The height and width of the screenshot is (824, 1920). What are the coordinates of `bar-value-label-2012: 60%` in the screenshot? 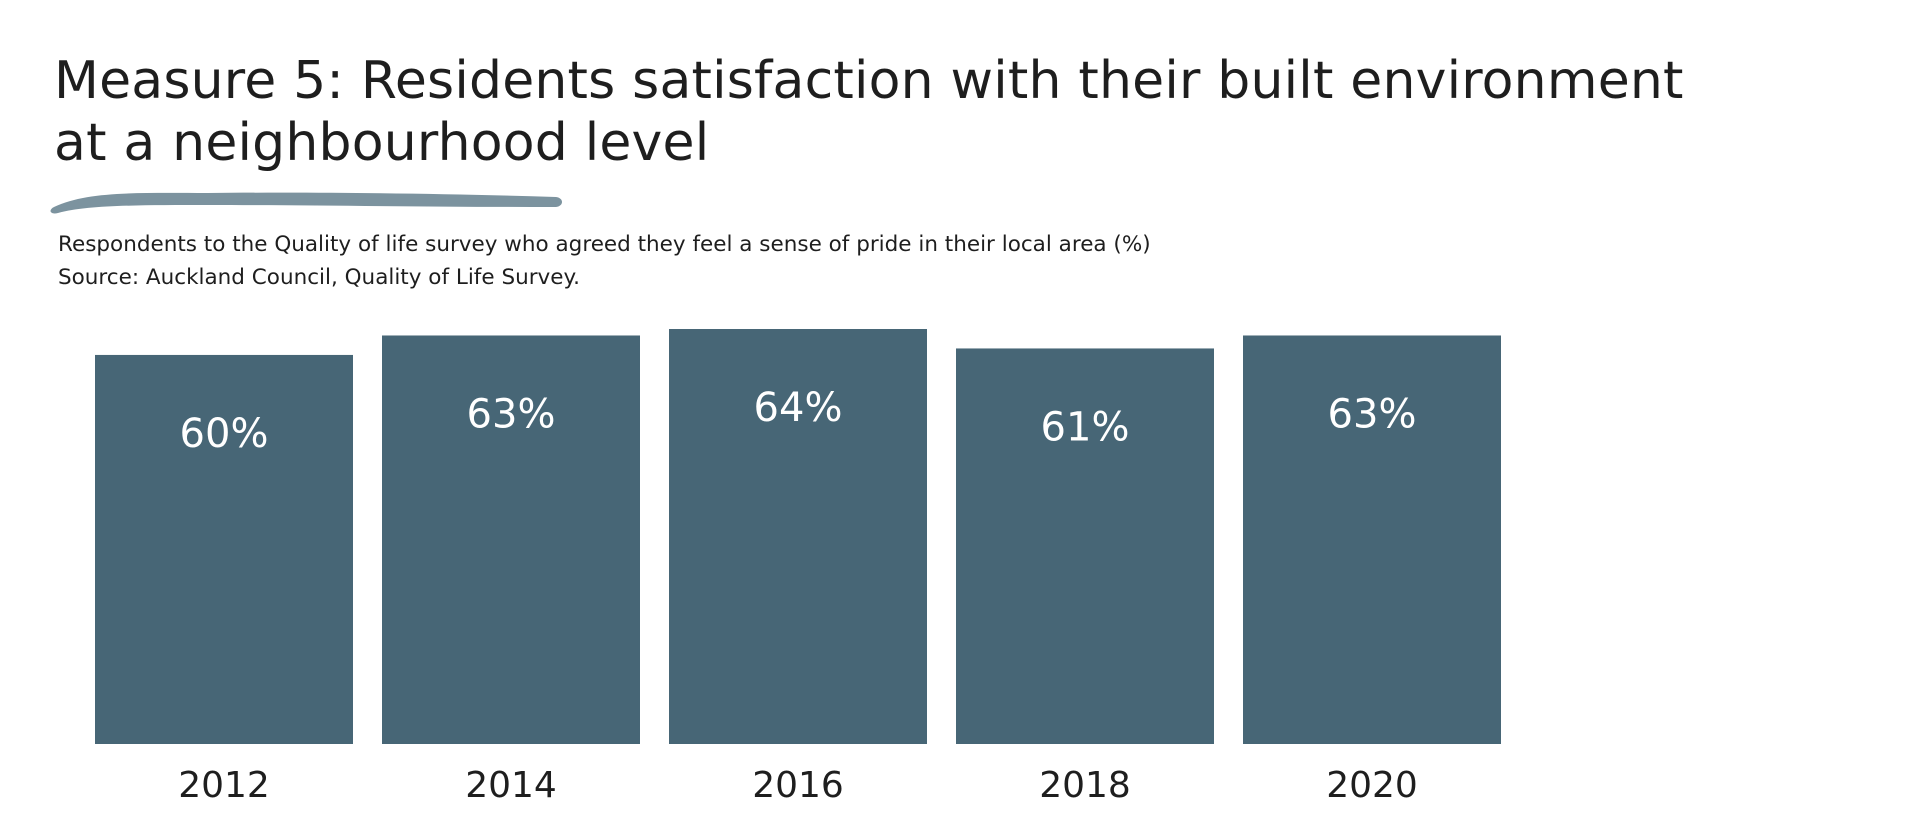 It's located at (224, 434).